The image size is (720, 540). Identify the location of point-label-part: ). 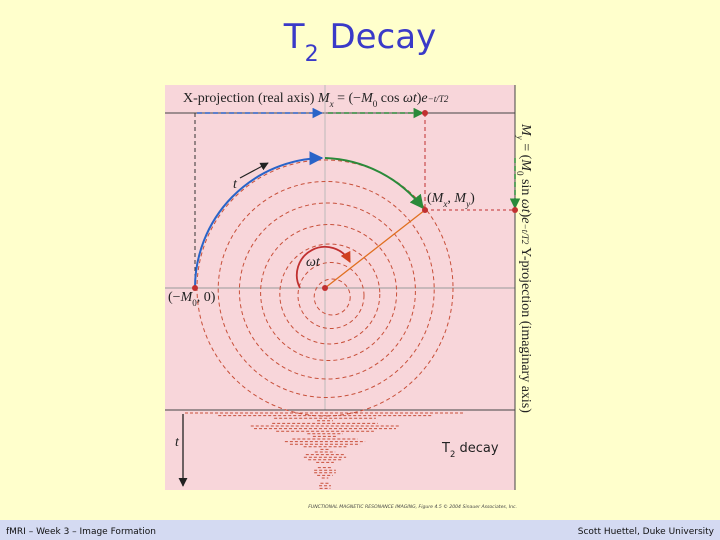
(472, 198).